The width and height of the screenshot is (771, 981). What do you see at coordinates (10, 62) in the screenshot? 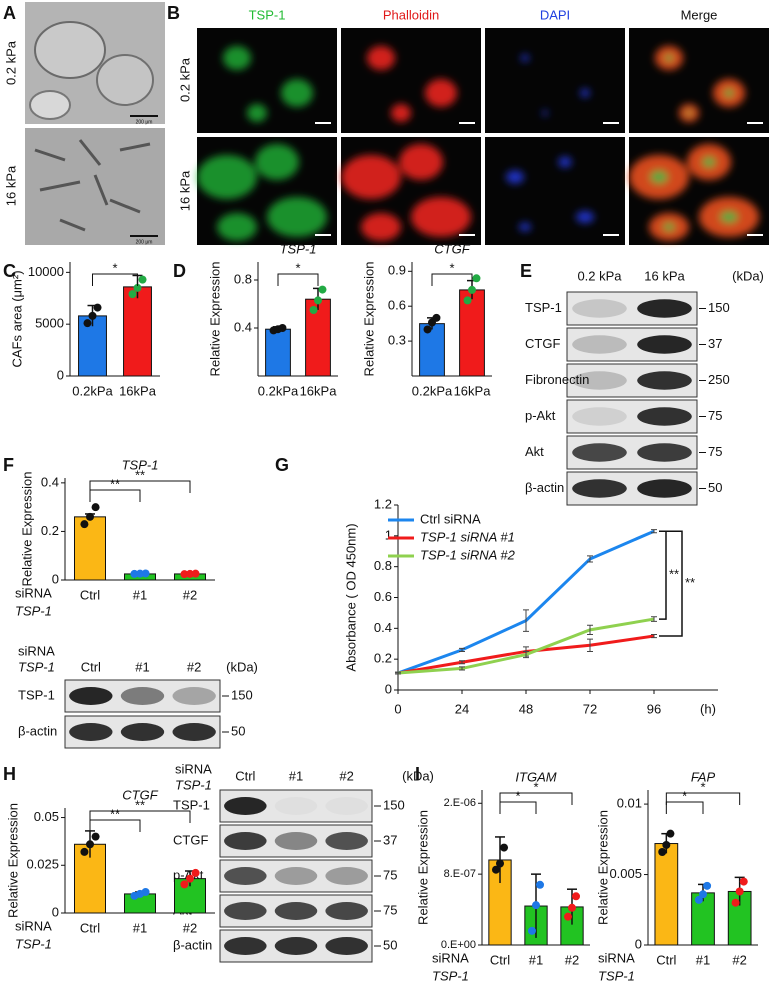
I see `row-label: 0.2 kPa` at bounding box center [10, 62].